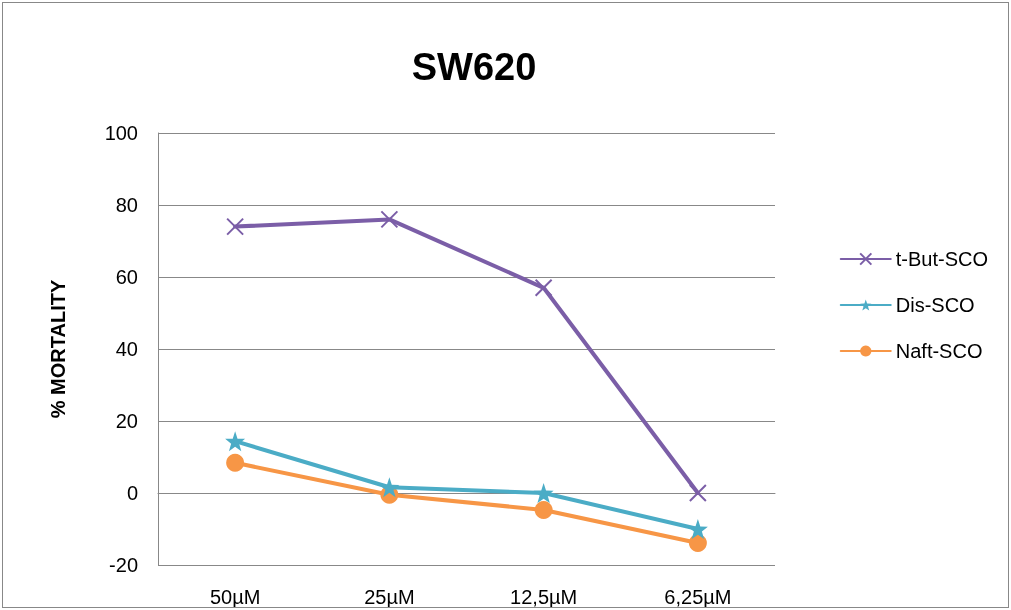 This screenshot has height=610, width=1011. What do you see at coordinates (123, 565) in the screenshot?
I see `y-tick-label: -20` at bounding box center [123, 565].